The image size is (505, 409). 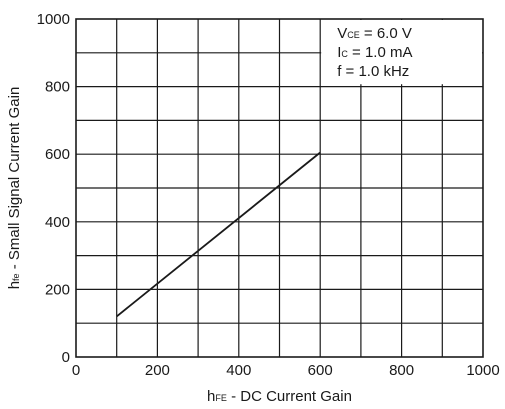 I want to click on x-tick-labels: 0 200 400 600 800 1000, so click(x=286, y=370).